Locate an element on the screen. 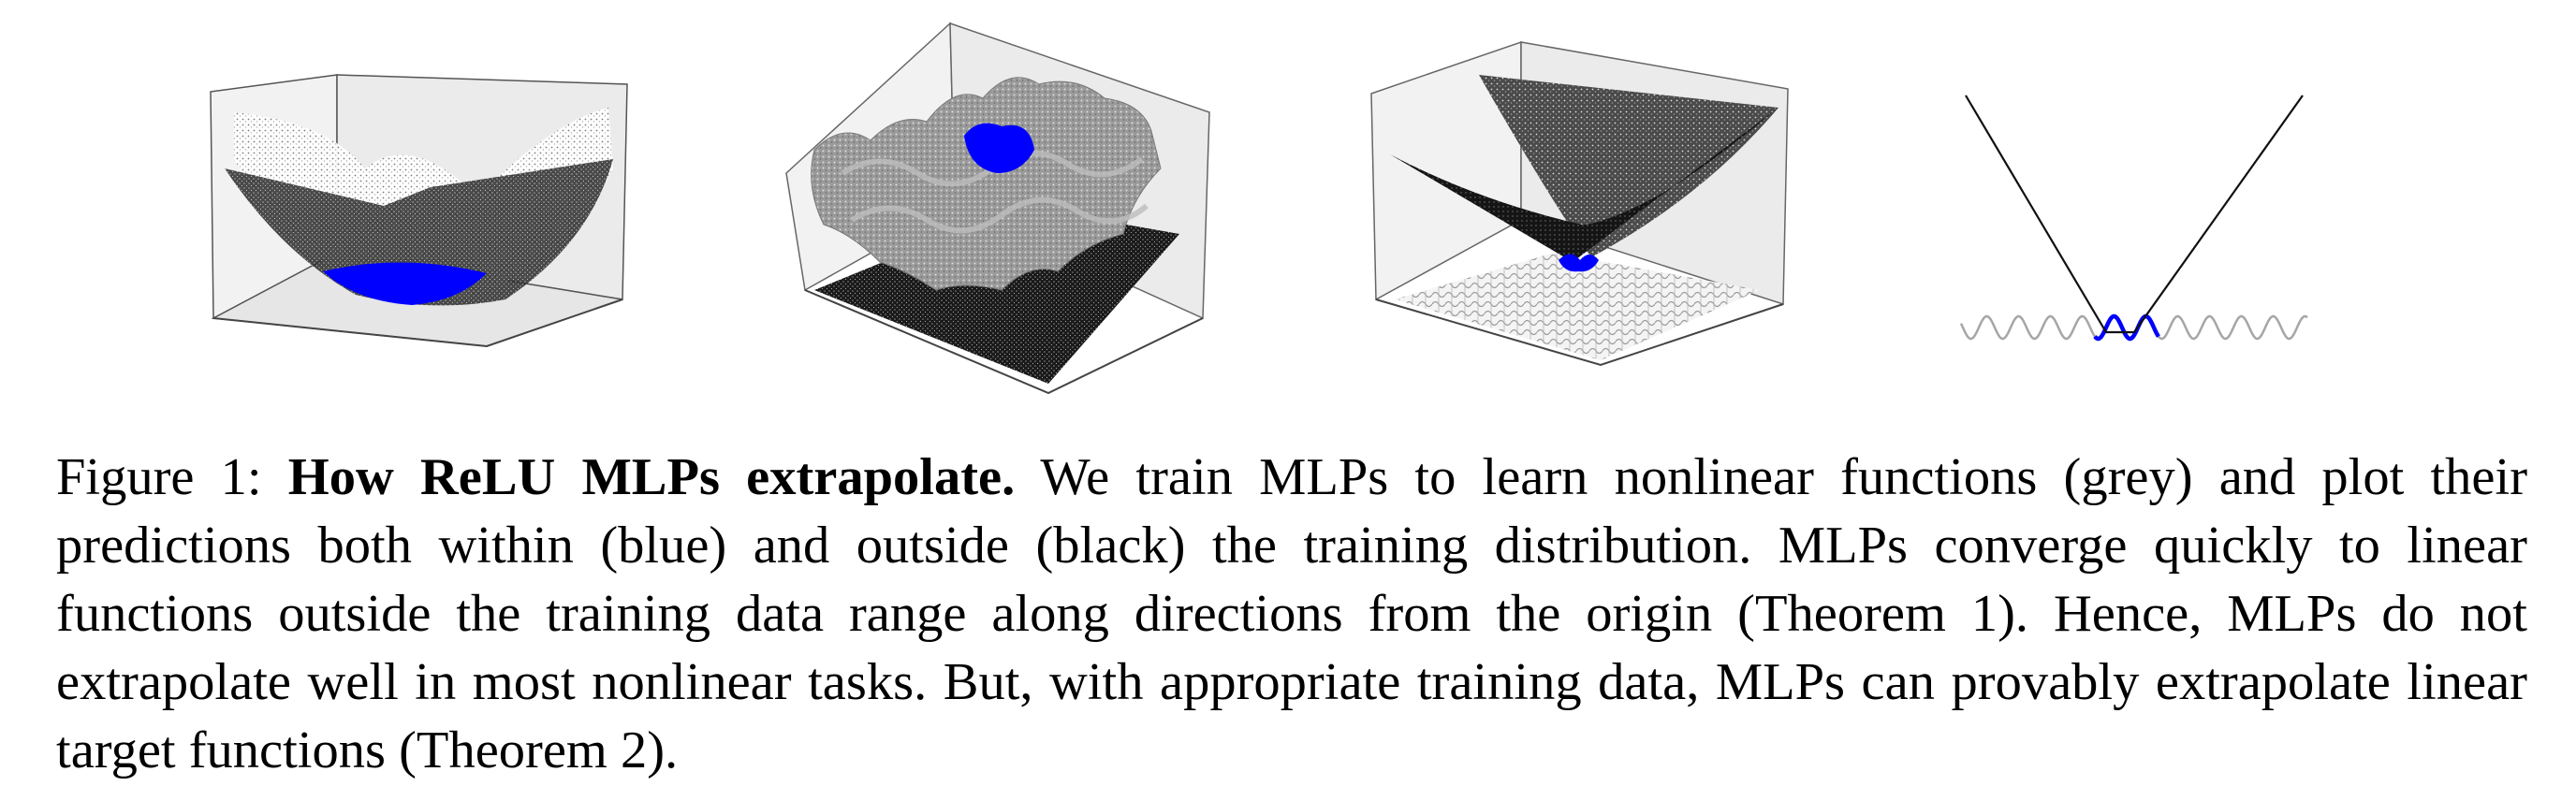 Image resolution: width=2576 pixels, height=801 pixels. prediction-outside-curve is located at coordinates (2134, 214).